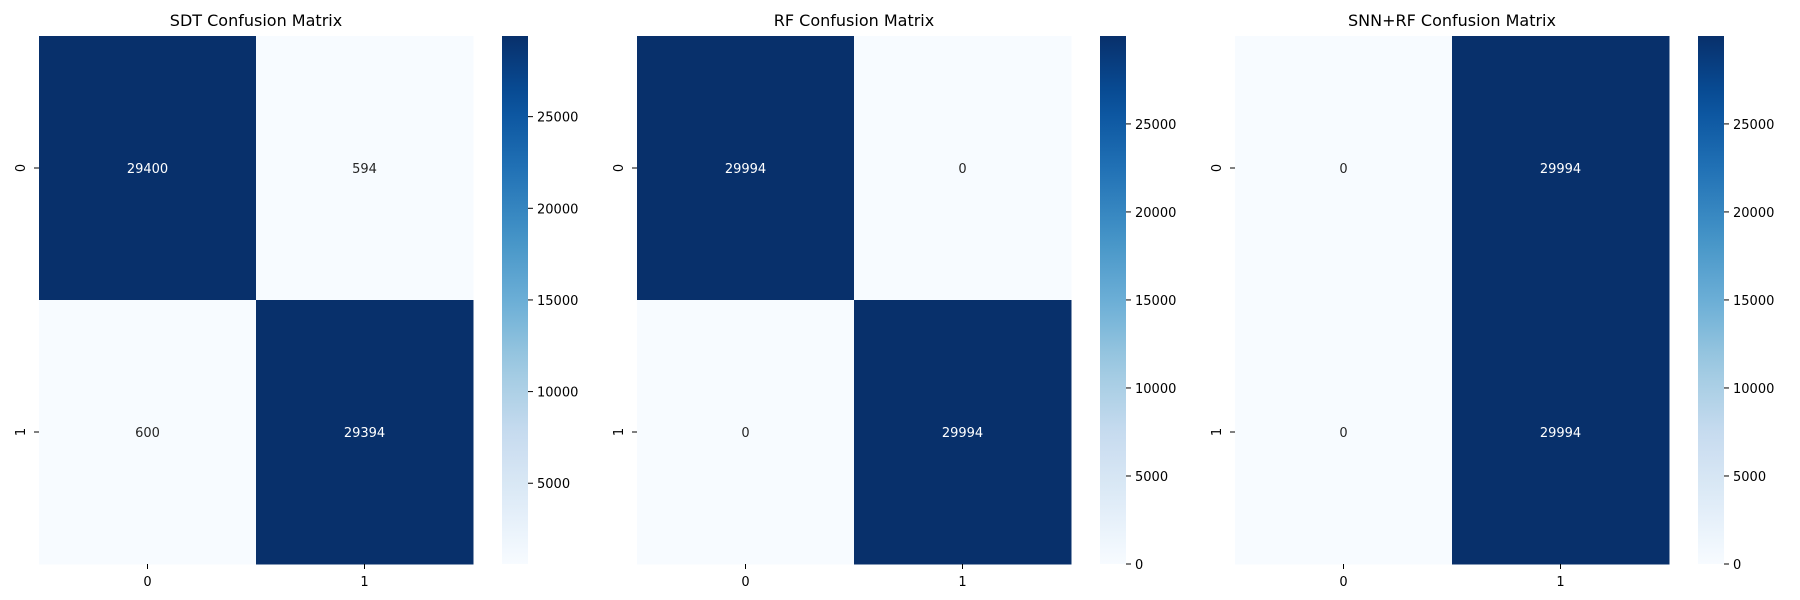 The height and width of the screenshot is (600, 1800). I want to click on cell-value-label: 600, so click(147, 433).